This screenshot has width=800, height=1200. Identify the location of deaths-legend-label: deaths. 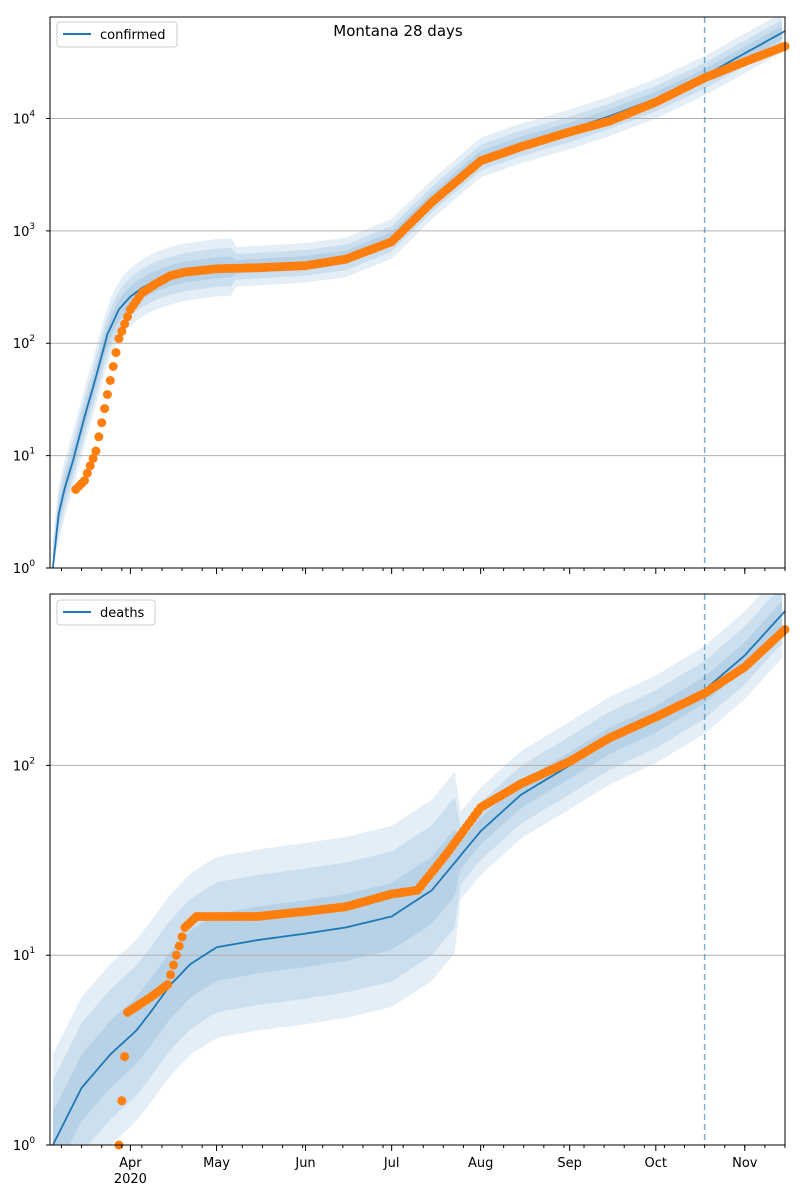
(122, 613).